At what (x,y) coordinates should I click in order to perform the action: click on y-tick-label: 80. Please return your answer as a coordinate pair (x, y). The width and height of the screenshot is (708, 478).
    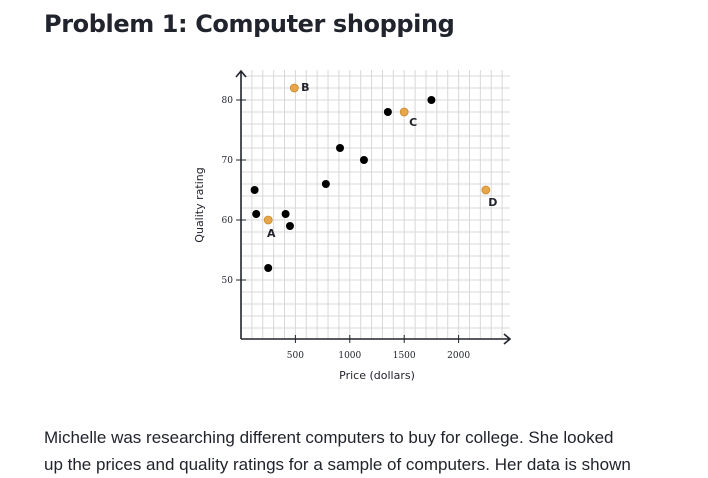
    Looking at the image, I should click on (228, 101).